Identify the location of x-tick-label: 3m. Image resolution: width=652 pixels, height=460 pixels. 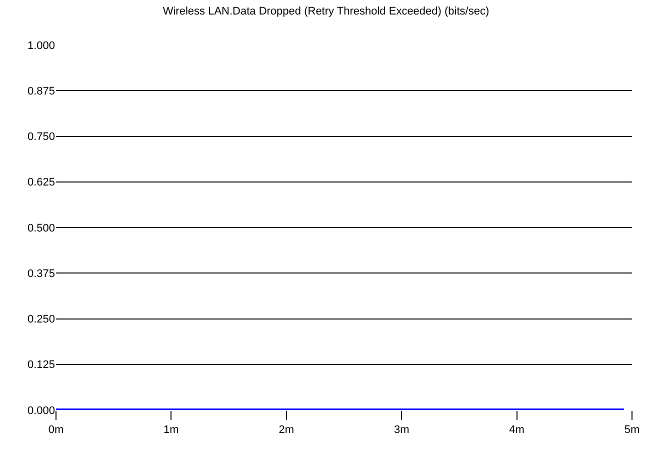
(402, 430).